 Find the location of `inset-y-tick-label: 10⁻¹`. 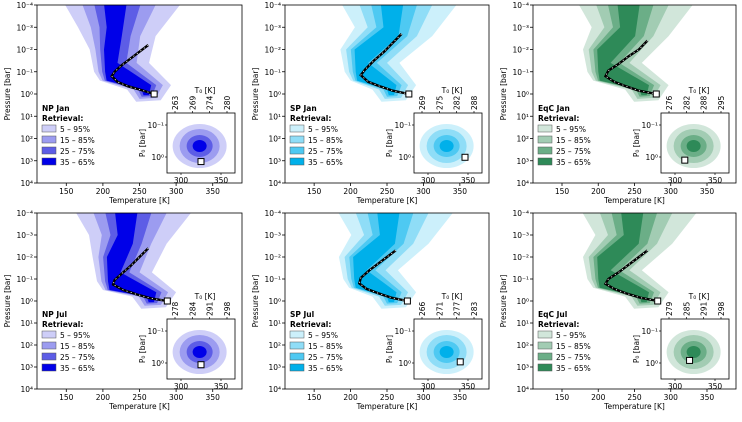

inset-y-tick-label: 10⁻¹ is located at coordinates (402, 125).